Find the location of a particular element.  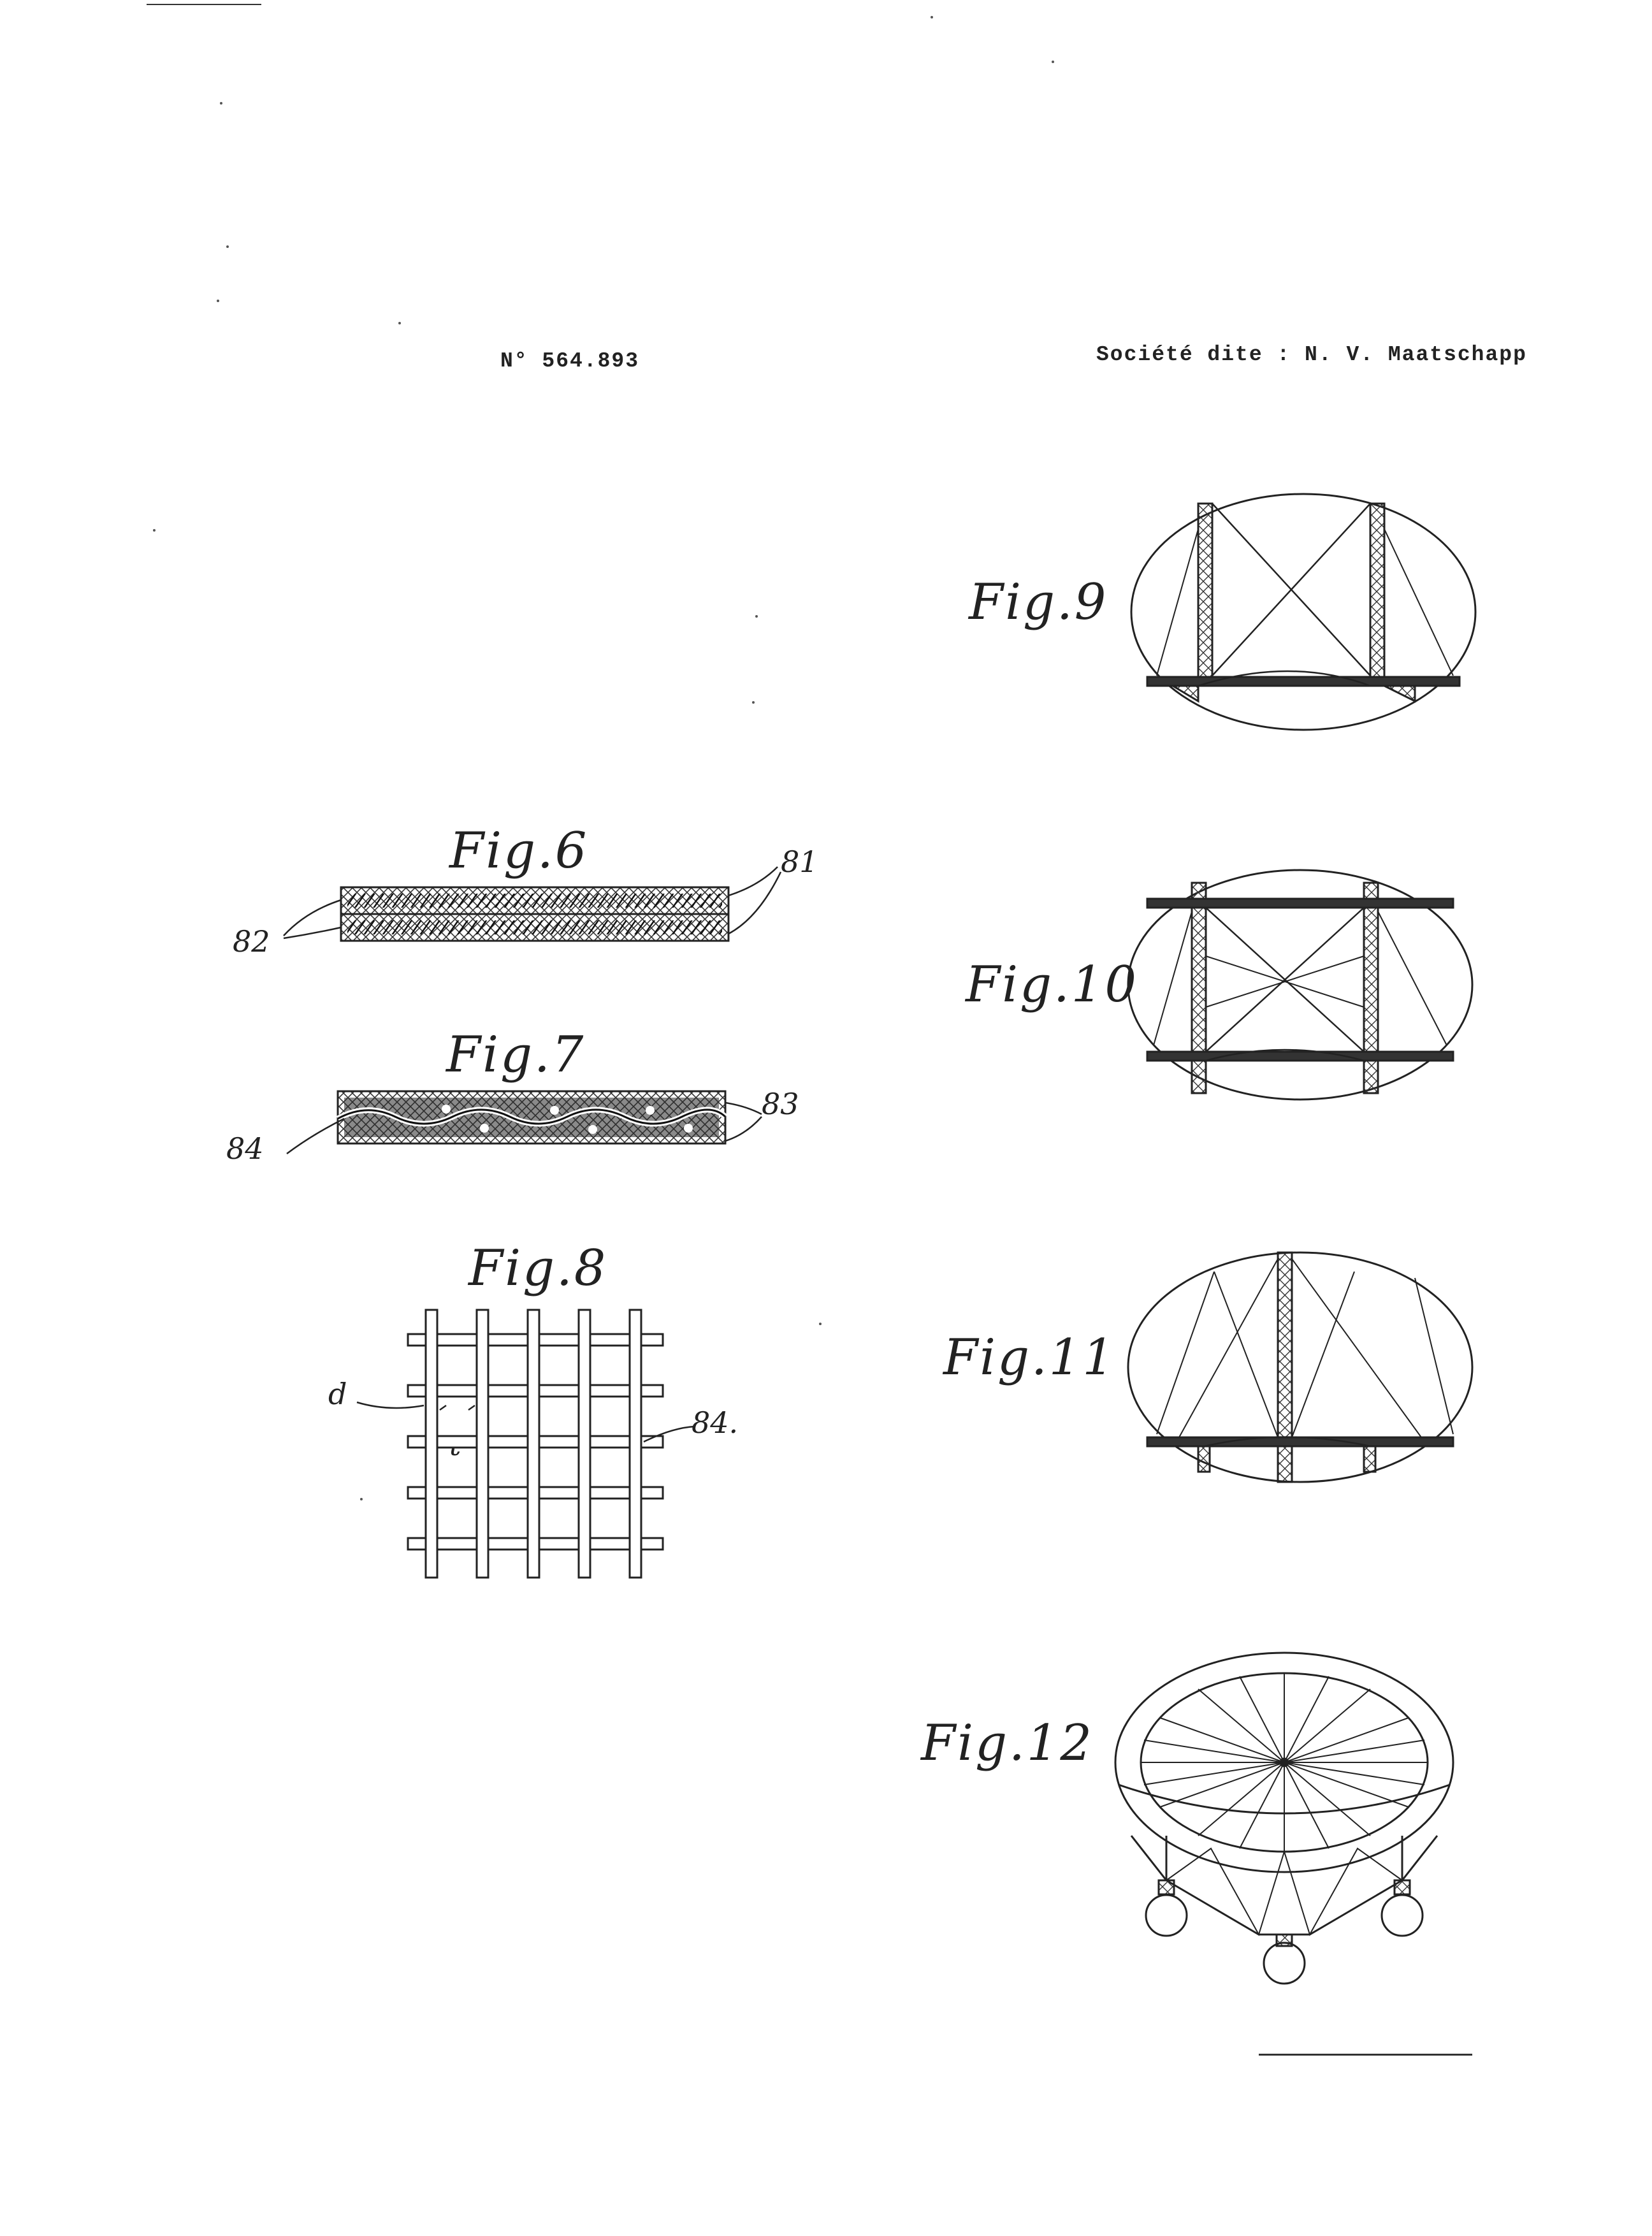

fig10-drawing is located at coordinates (1300, 985).